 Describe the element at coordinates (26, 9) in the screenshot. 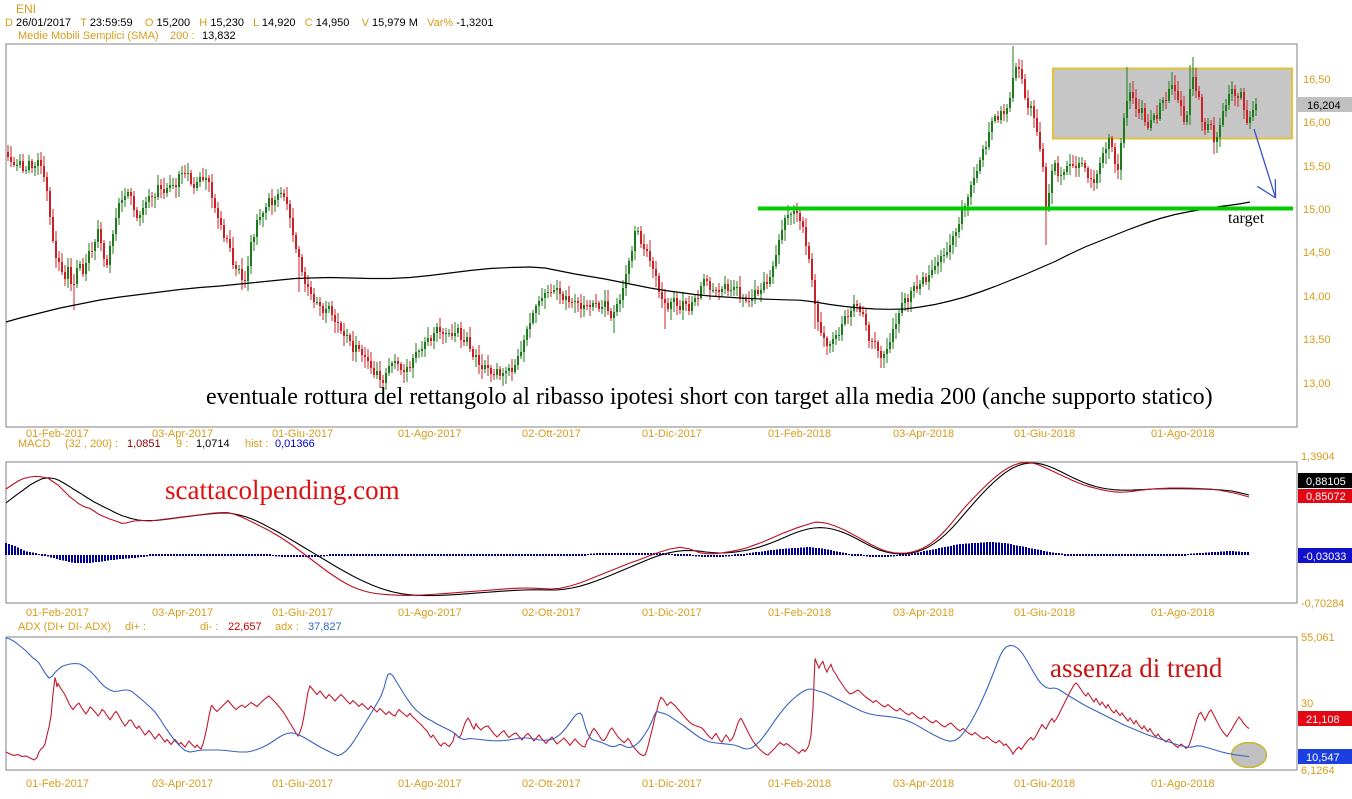

I see `svg-text: ENI` at that location.